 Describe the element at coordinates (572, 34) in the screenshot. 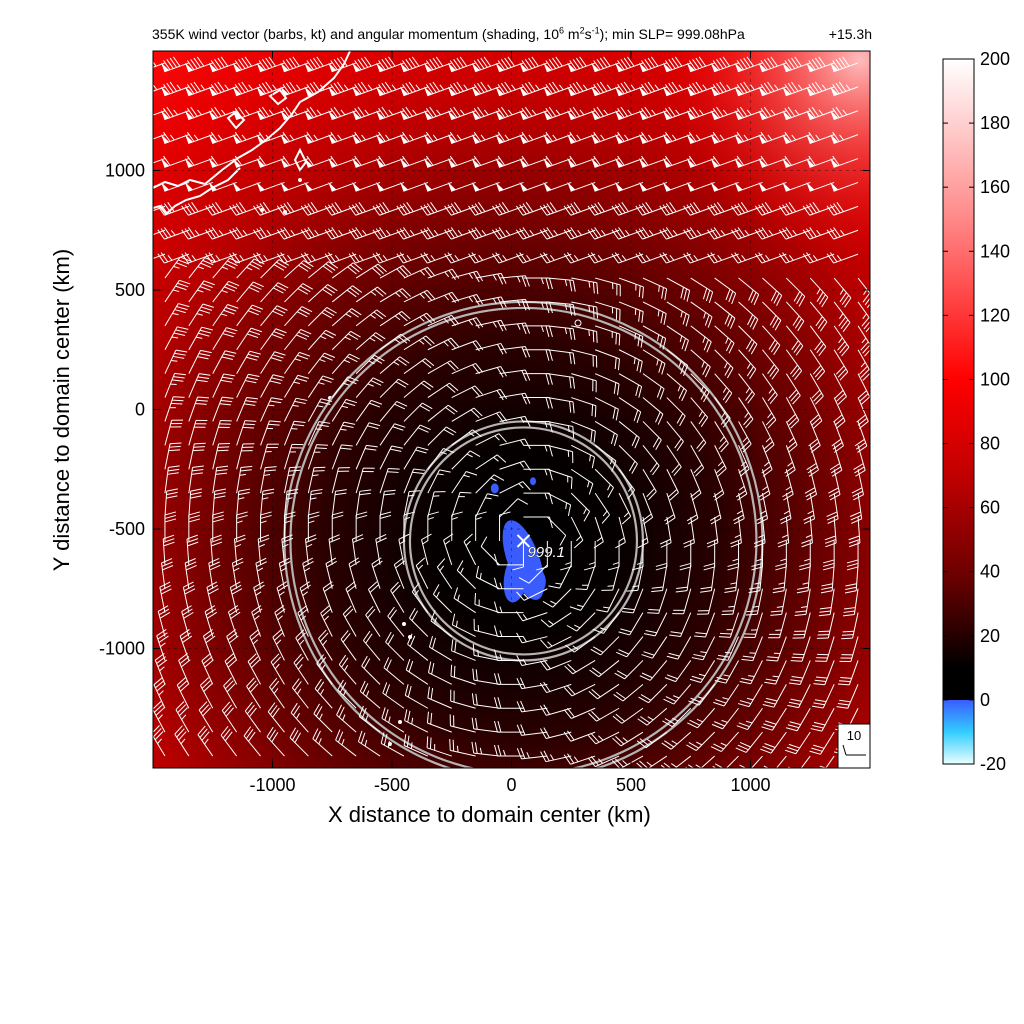

I see `title-unit-m: m` at that location.